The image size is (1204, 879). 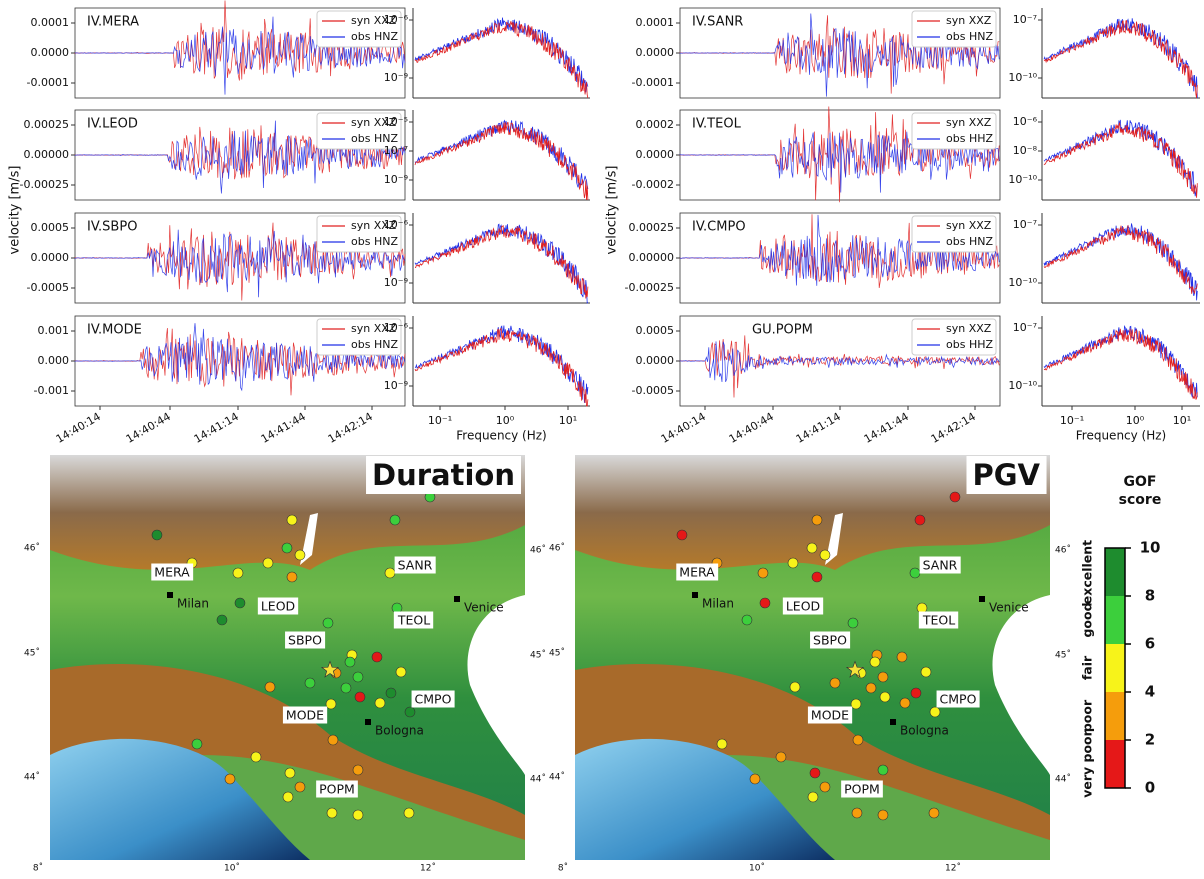 What do you see at coordinates (886, 428) in the screenshot?
I see `x-tick-label: 14:41:44` at bounding box center [886, 428].